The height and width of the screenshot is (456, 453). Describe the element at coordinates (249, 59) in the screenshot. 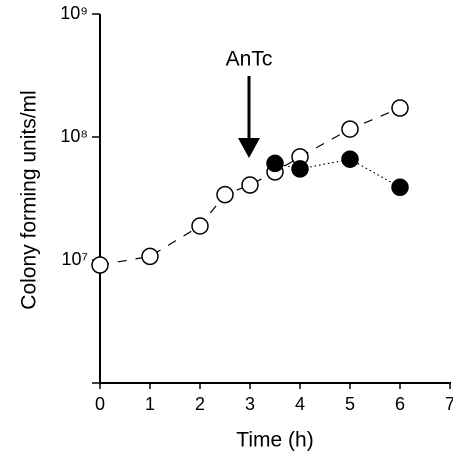

I see `annotation: AnTc` at that location.